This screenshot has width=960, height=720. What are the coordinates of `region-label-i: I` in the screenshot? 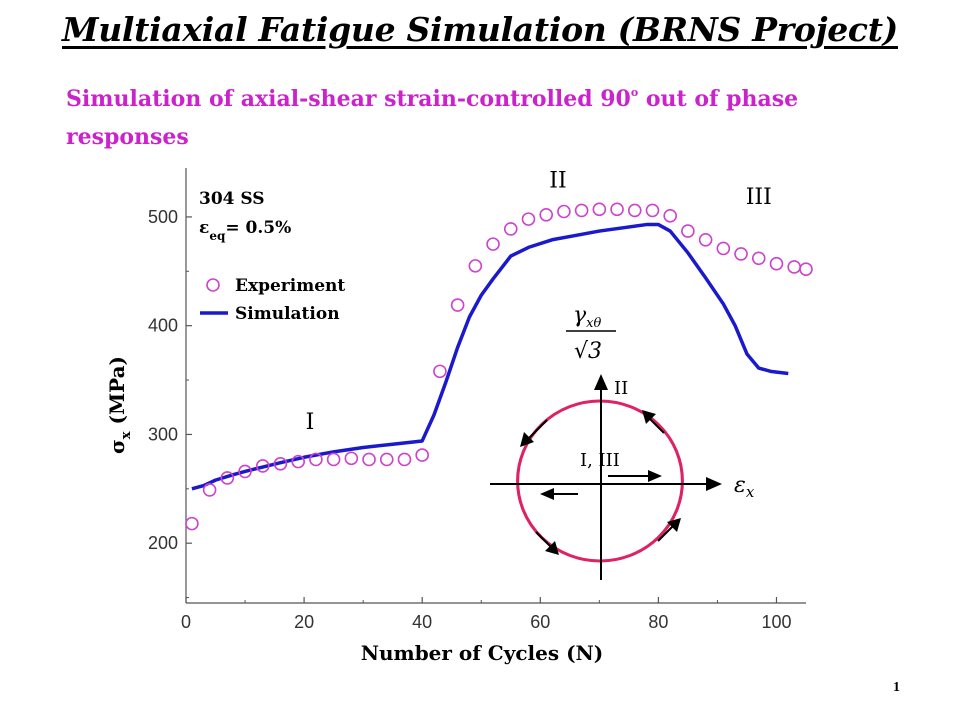 It's located at (310, 422).